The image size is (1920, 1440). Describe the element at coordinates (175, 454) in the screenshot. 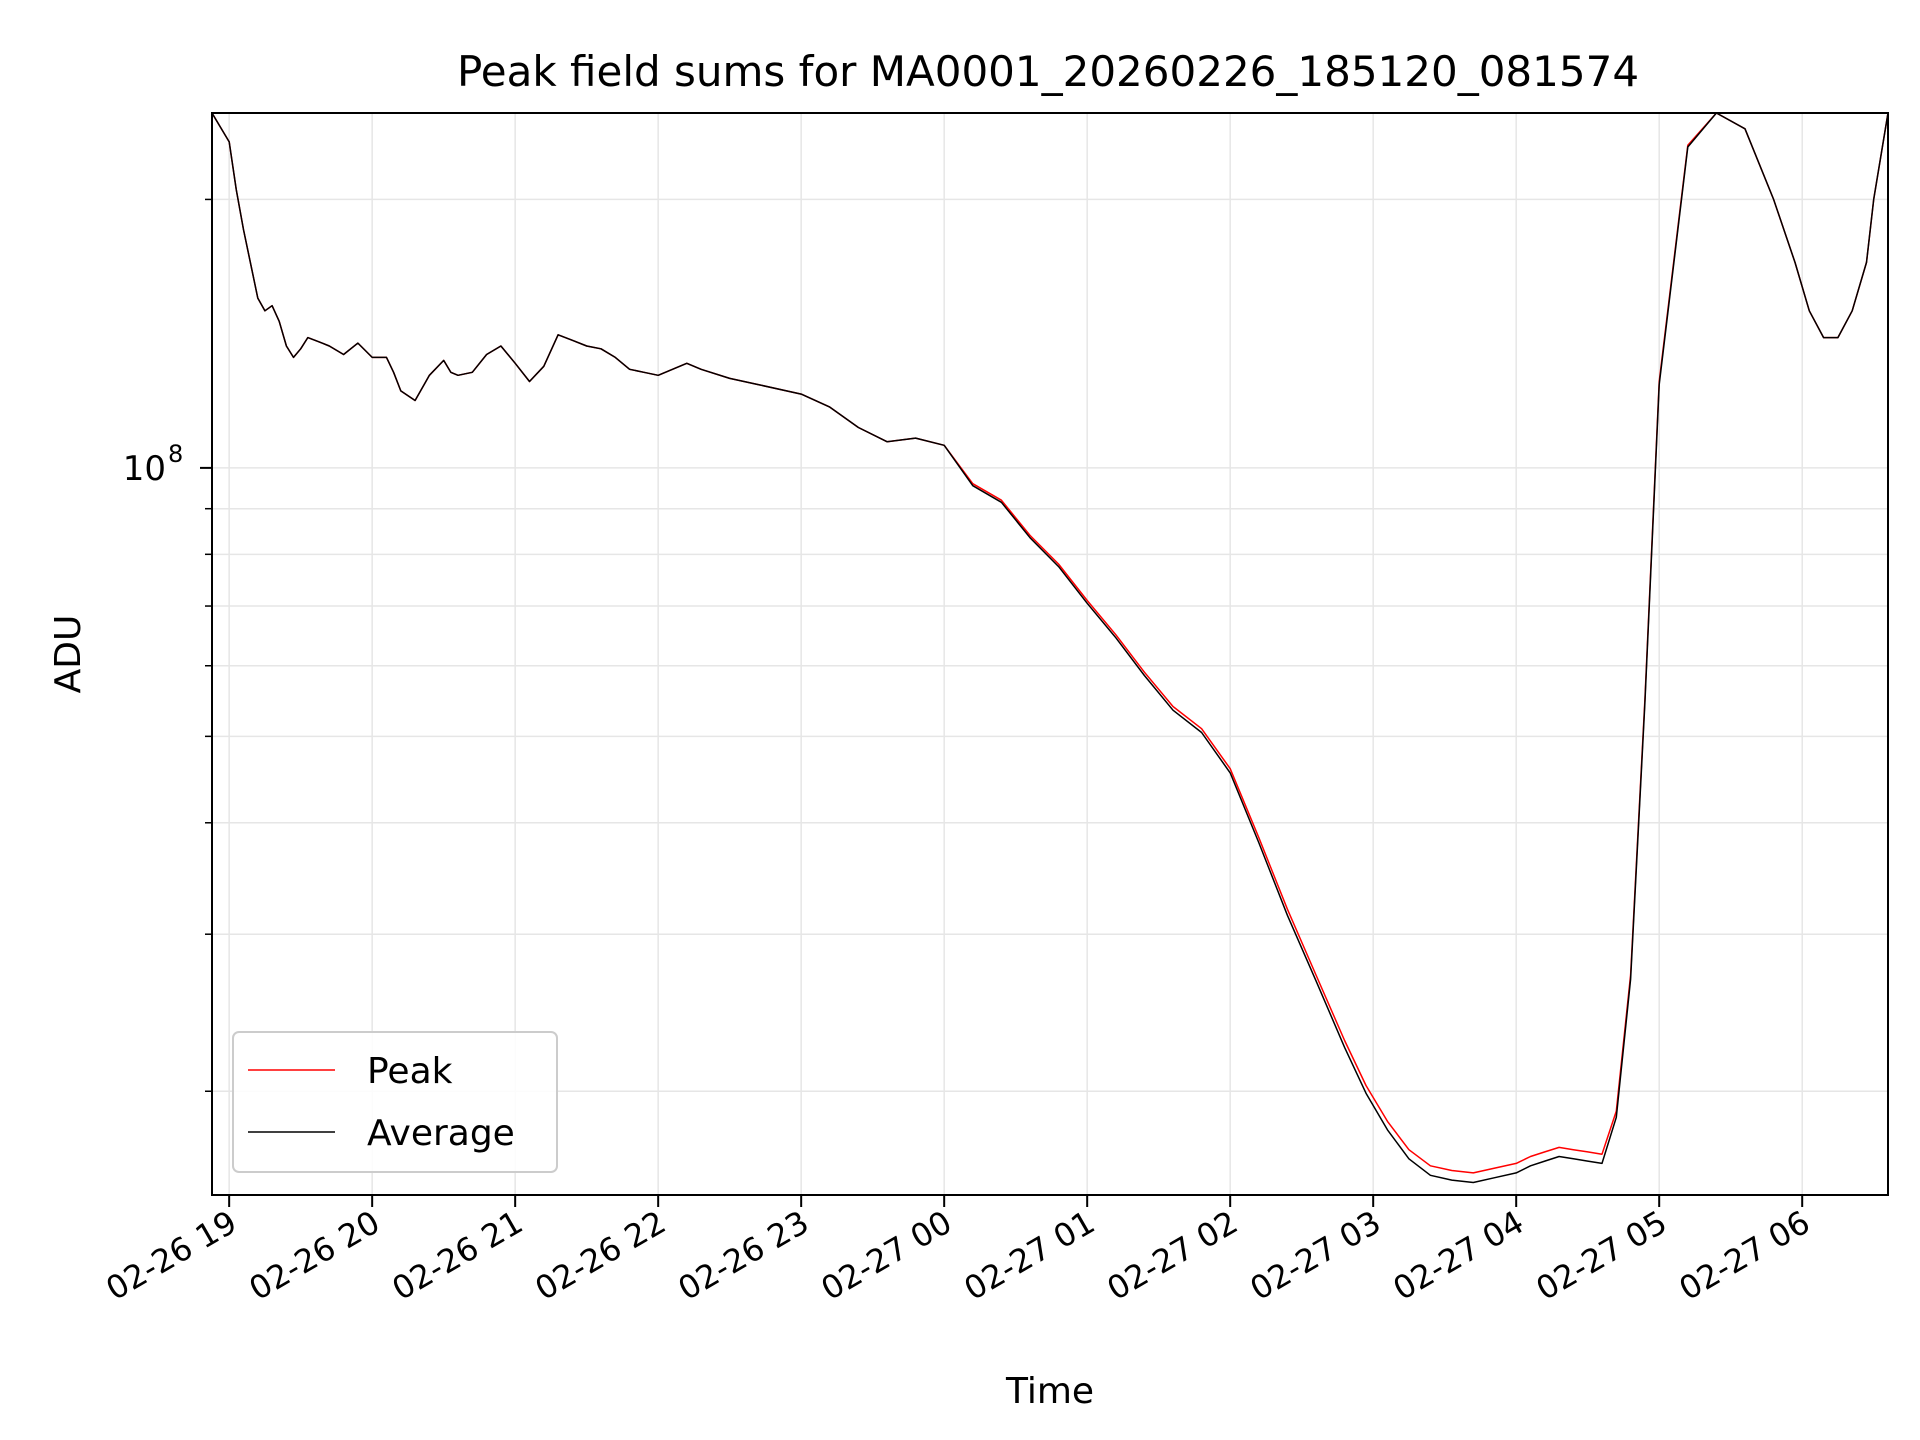

I see `y-tick-label-exponent: 8` at that location.